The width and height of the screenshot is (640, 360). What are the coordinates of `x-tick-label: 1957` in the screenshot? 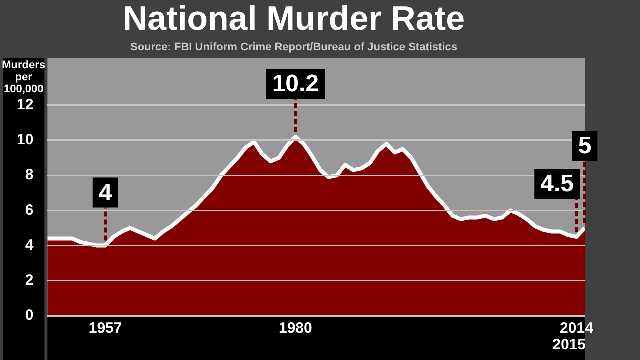 It's located at (105, 329).